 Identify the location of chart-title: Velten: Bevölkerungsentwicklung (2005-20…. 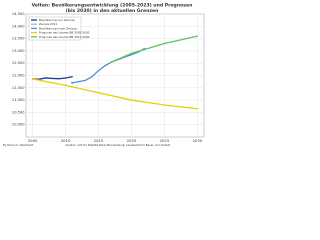
(112, 6).